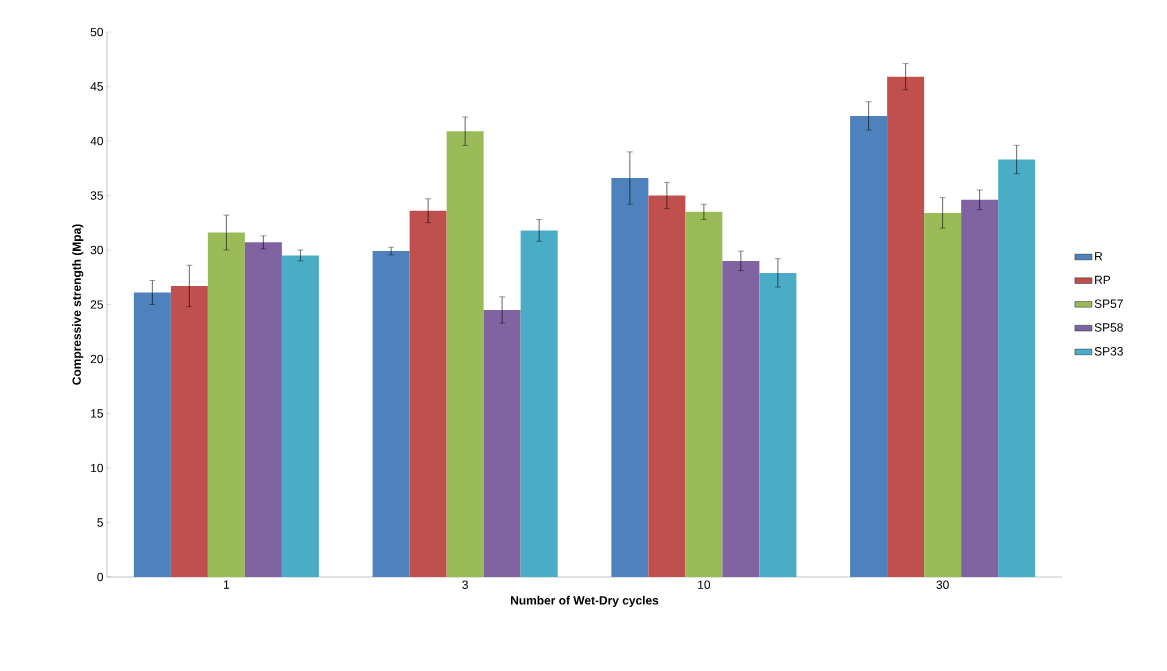 This screenshot has height=671, width=1167. Describe the element at coordinates (100, 522) in the screenshot. I see `y-tick-label: 5` at that location.